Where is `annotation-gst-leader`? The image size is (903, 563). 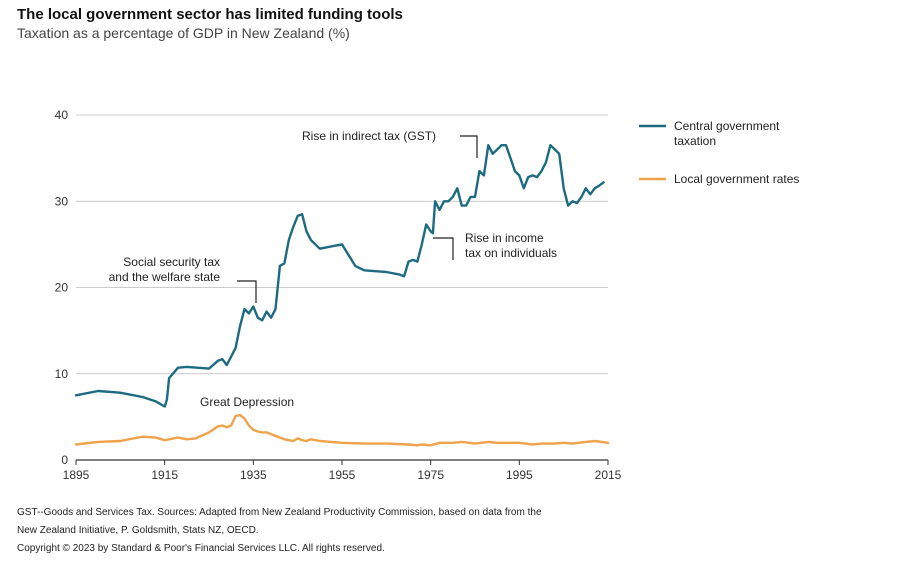
annotation-gst-leader is located at coordinates (469, 146).